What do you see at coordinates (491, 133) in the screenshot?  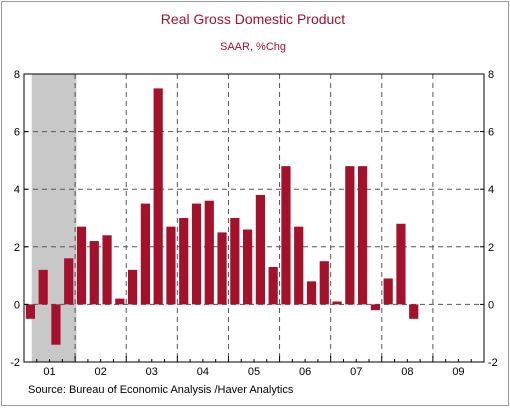 I see `right-tick-label: 6` at bounding box center [491, 133].